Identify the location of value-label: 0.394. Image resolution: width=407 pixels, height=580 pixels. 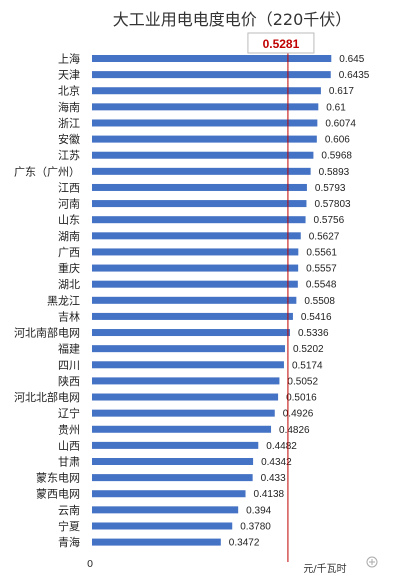
(258, 510).